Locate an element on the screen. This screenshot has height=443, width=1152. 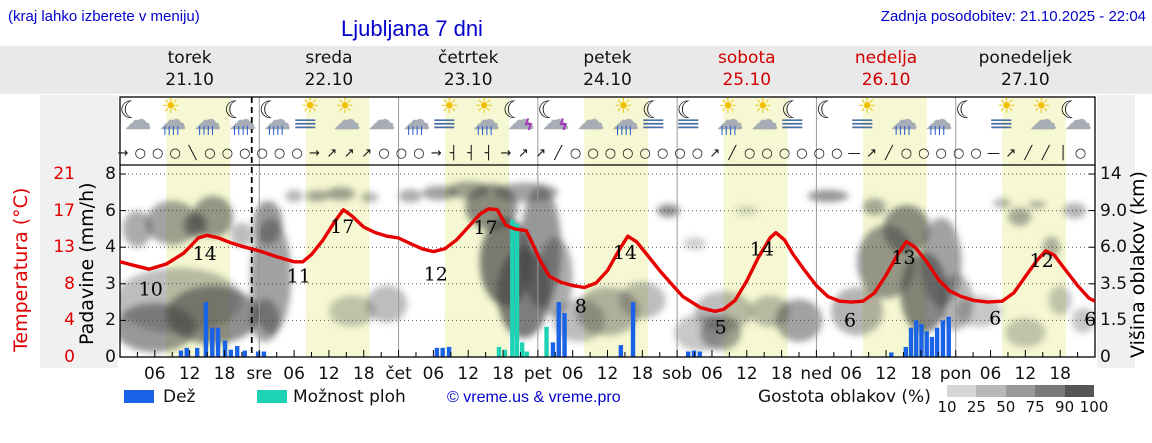
weather-icon: ☾ ☁ |||| is located at coordinates (277, 119).